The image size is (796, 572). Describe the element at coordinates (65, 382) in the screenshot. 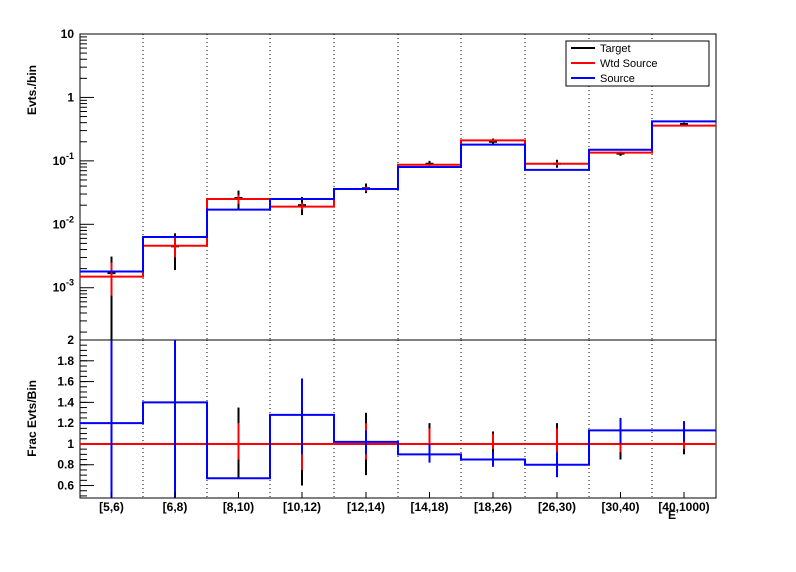

I see `y-tick-label: 1.6` at that location.